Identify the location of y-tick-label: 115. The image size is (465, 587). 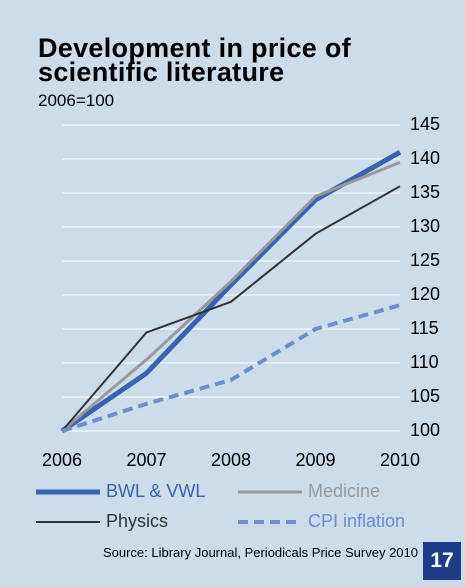
(424, 328).